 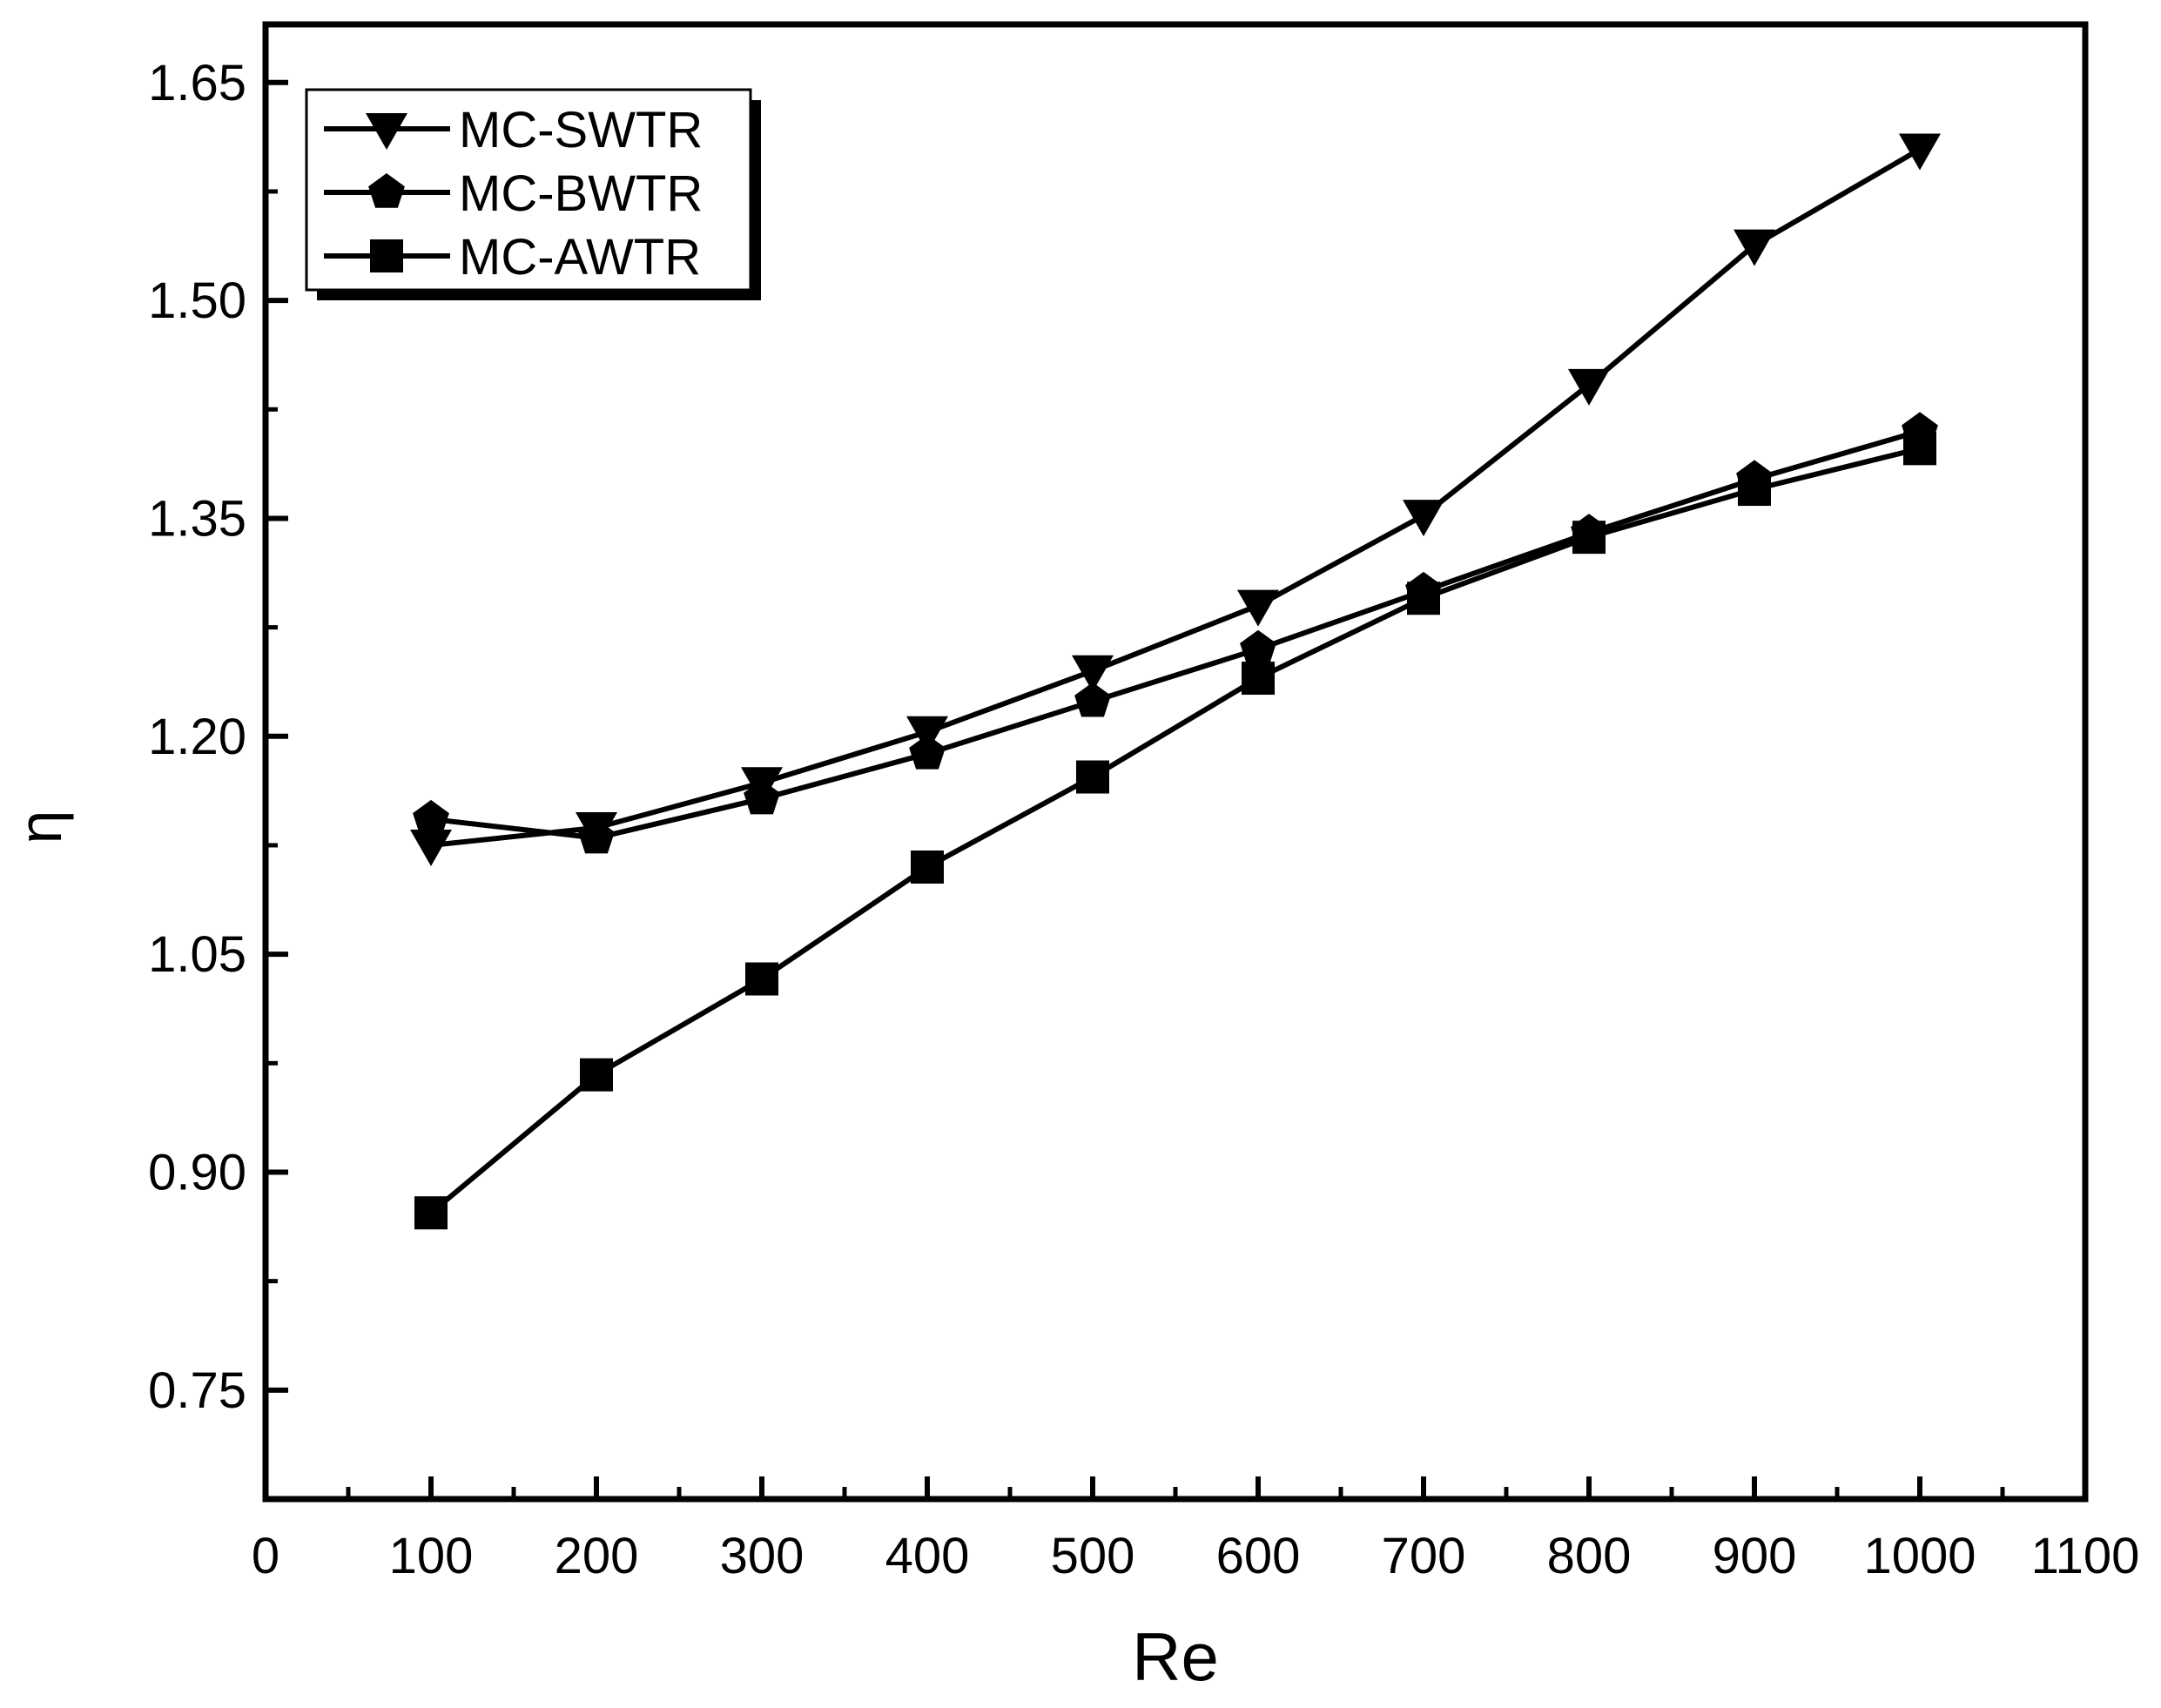 I want to click on y-tick-label: 1.20, so click(x=197, y=737).